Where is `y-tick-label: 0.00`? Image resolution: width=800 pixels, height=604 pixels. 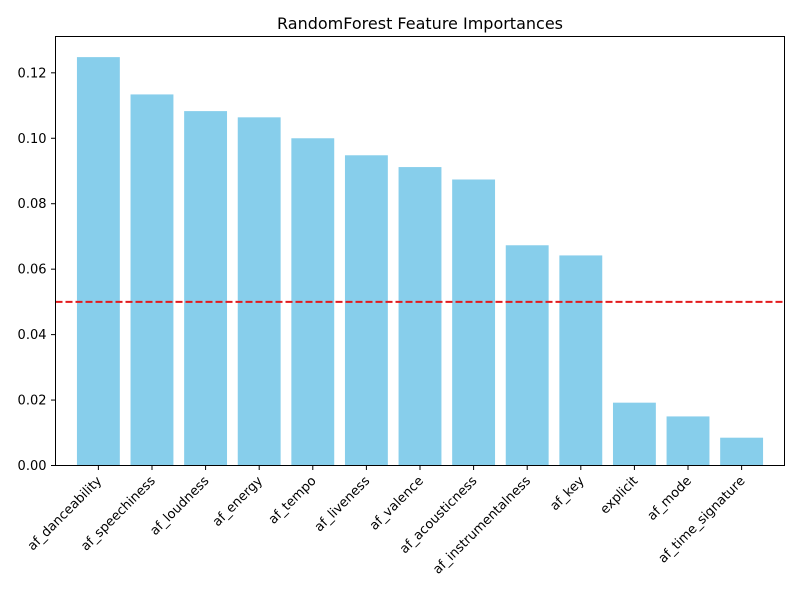
y-tick-label: 0.00 is located at coordinates (32, 466).